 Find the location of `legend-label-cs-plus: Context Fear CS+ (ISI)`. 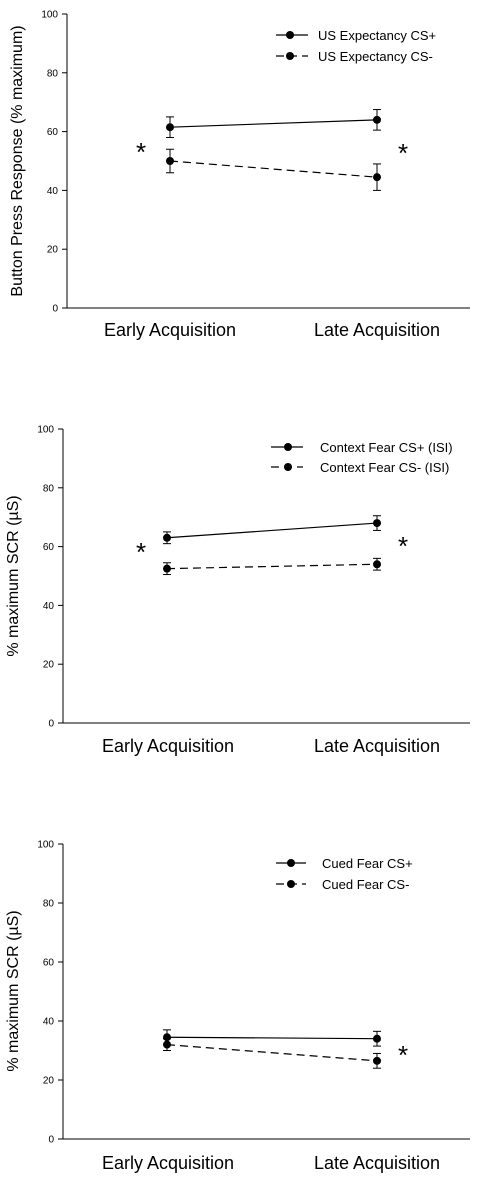

legend-label-cs-plus: Context Fear CS+ (ISI) is located at coordinates (386, 447).